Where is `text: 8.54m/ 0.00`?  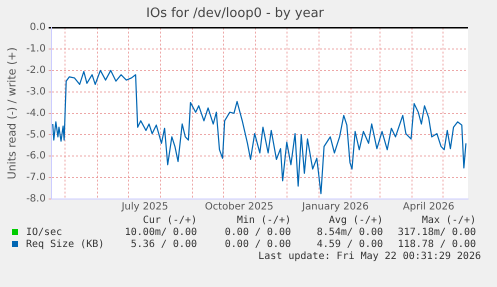 text: 8.54m/ 0.00 is located at coordinates (349, 233).